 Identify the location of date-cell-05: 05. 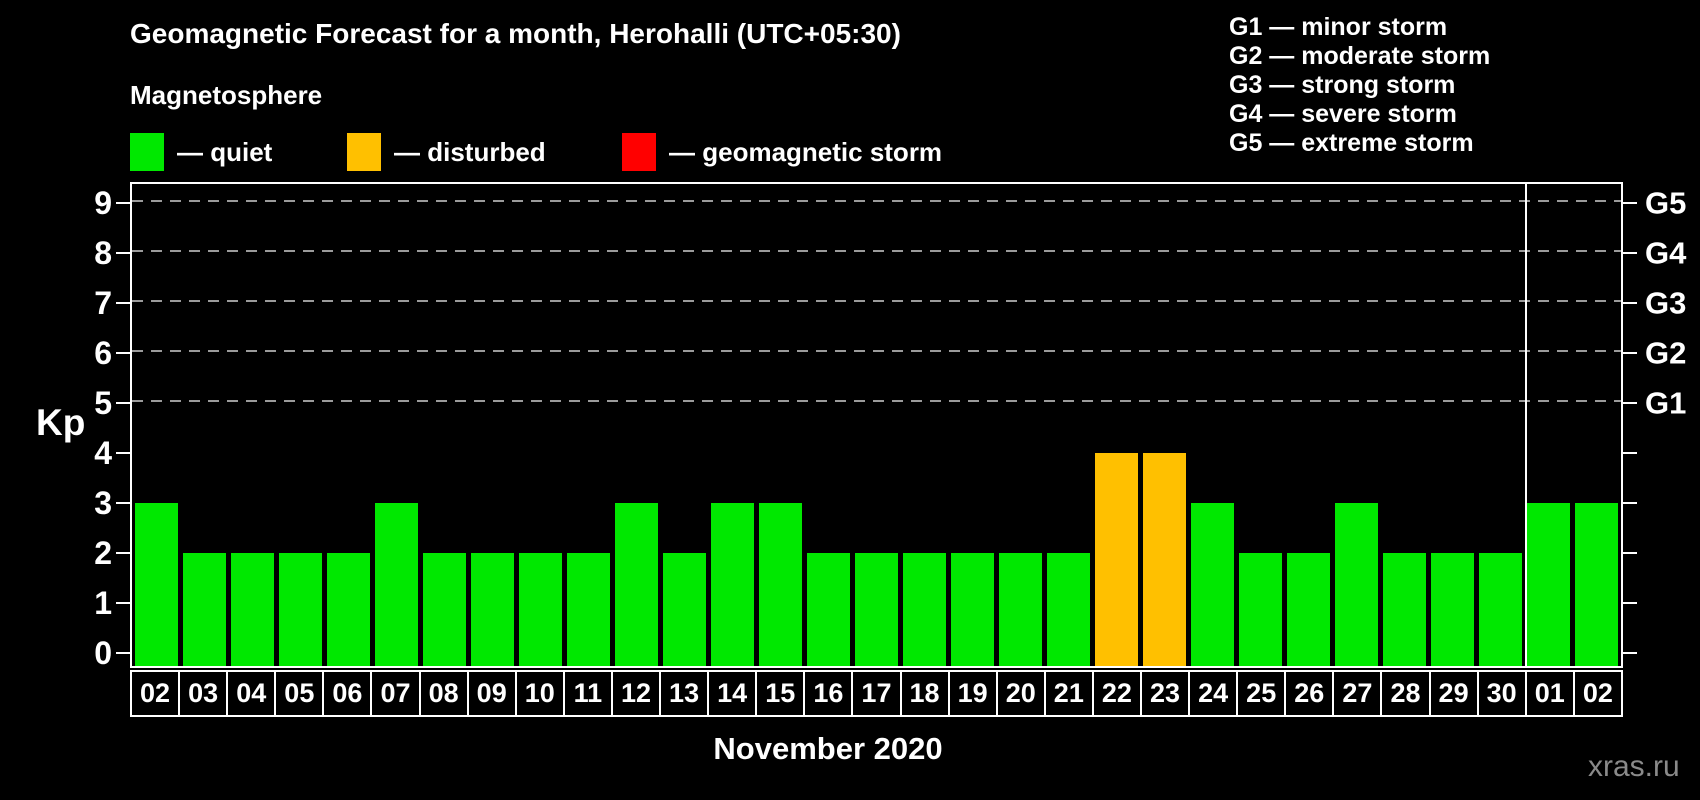
(299, 693).